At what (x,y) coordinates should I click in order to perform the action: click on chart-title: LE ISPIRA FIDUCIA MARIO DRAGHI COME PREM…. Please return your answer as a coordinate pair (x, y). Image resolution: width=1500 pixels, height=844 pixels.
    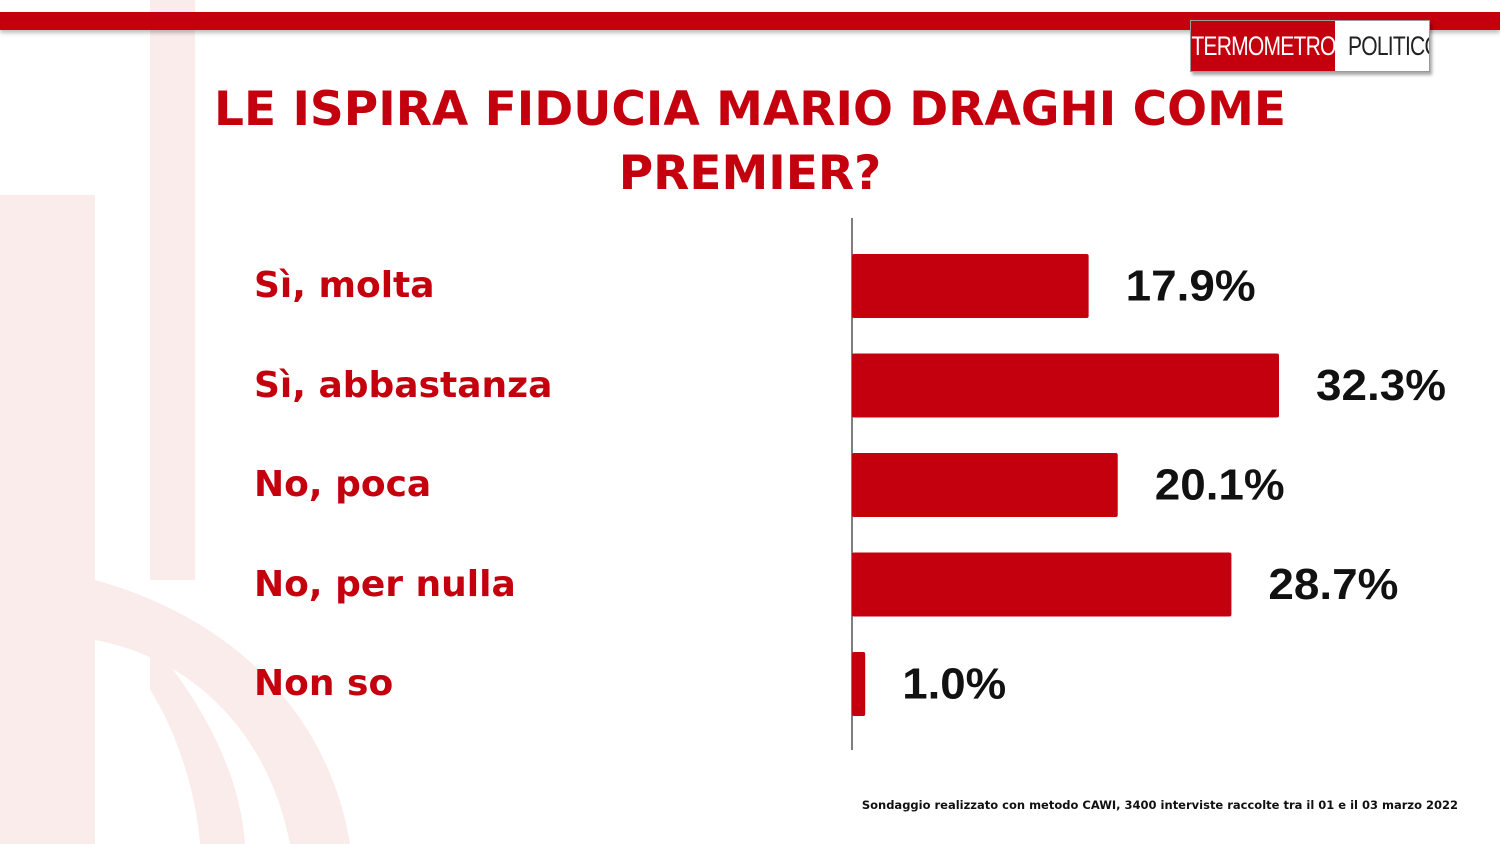
    Looking at the image, I should click on (750, 141).